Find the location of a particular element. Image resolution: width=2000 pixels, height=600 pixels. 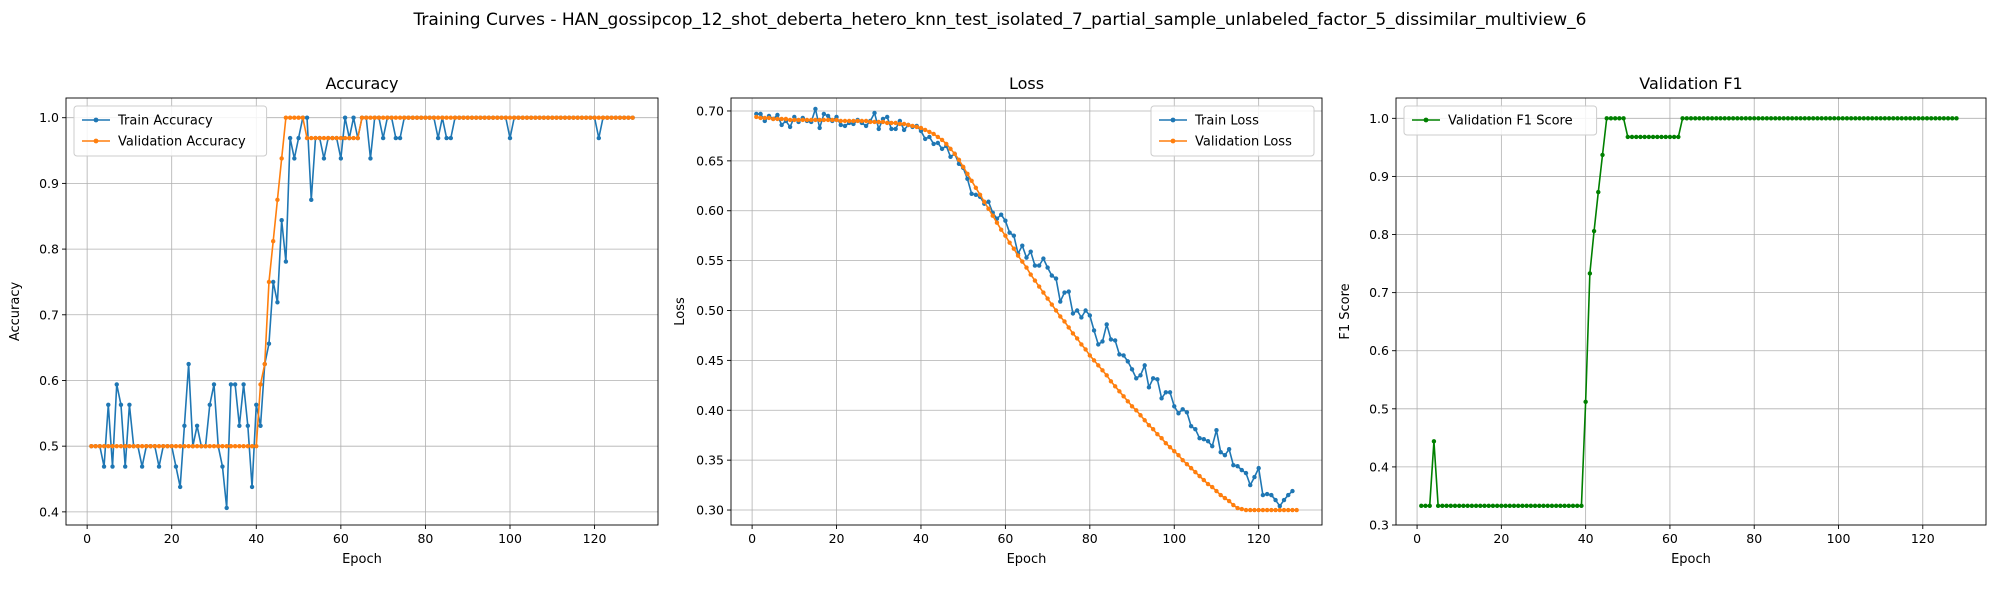

y-tick-label: 0.5 is located at coordinates (1379, 408).